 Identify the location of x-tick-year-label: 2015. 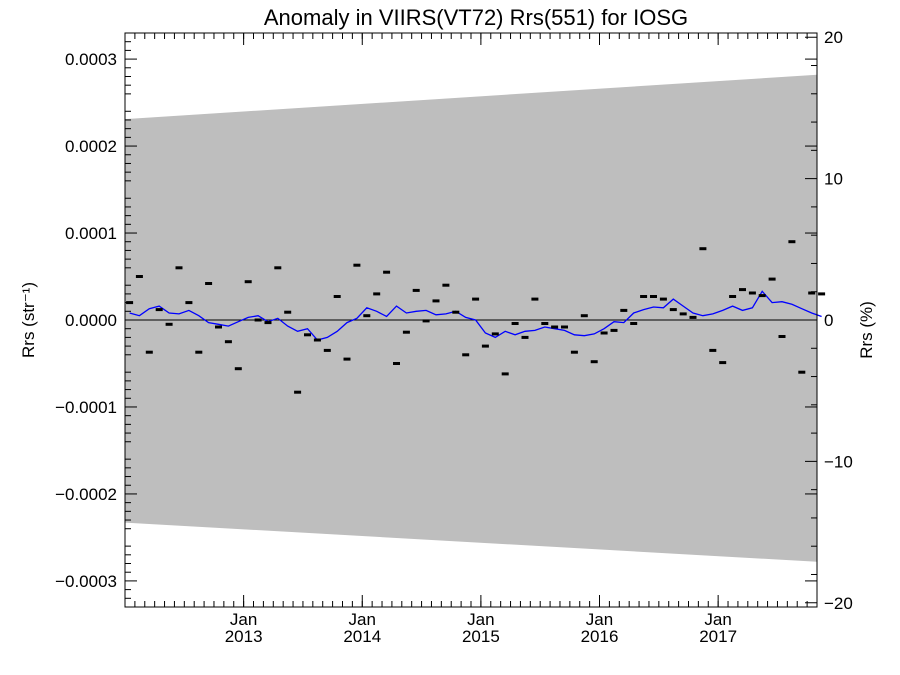
(481, 636).